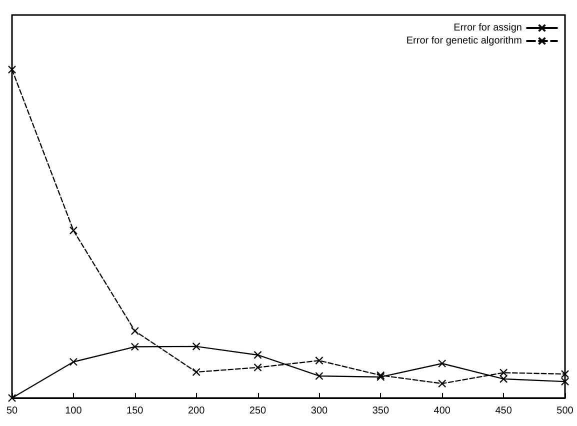  Describe the element at coordinates (488, 28) in the screenshot. I see `legend-label: Error for assign` at that location.